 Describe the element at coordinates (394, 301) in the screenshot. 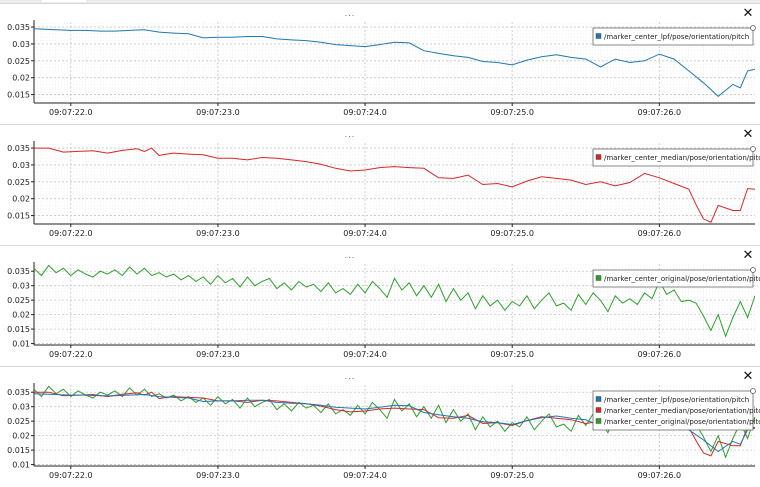

I see `series-line-marker-center-original` at that location.